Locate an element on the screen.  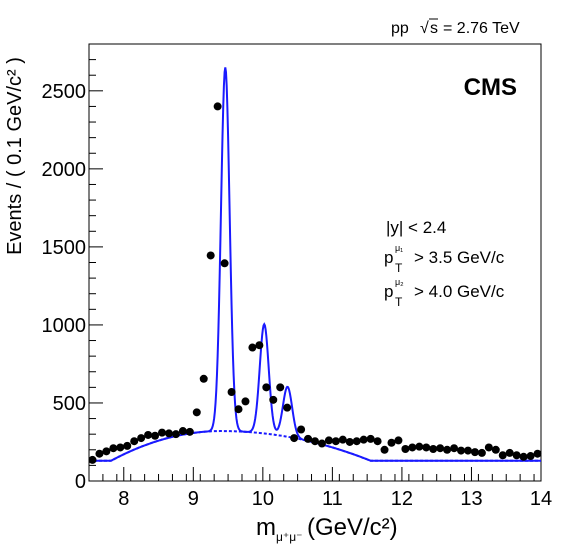
x-axis-label: m μ⁺μ⁻ (GeV/c²) is located at coordinates (327, 529).